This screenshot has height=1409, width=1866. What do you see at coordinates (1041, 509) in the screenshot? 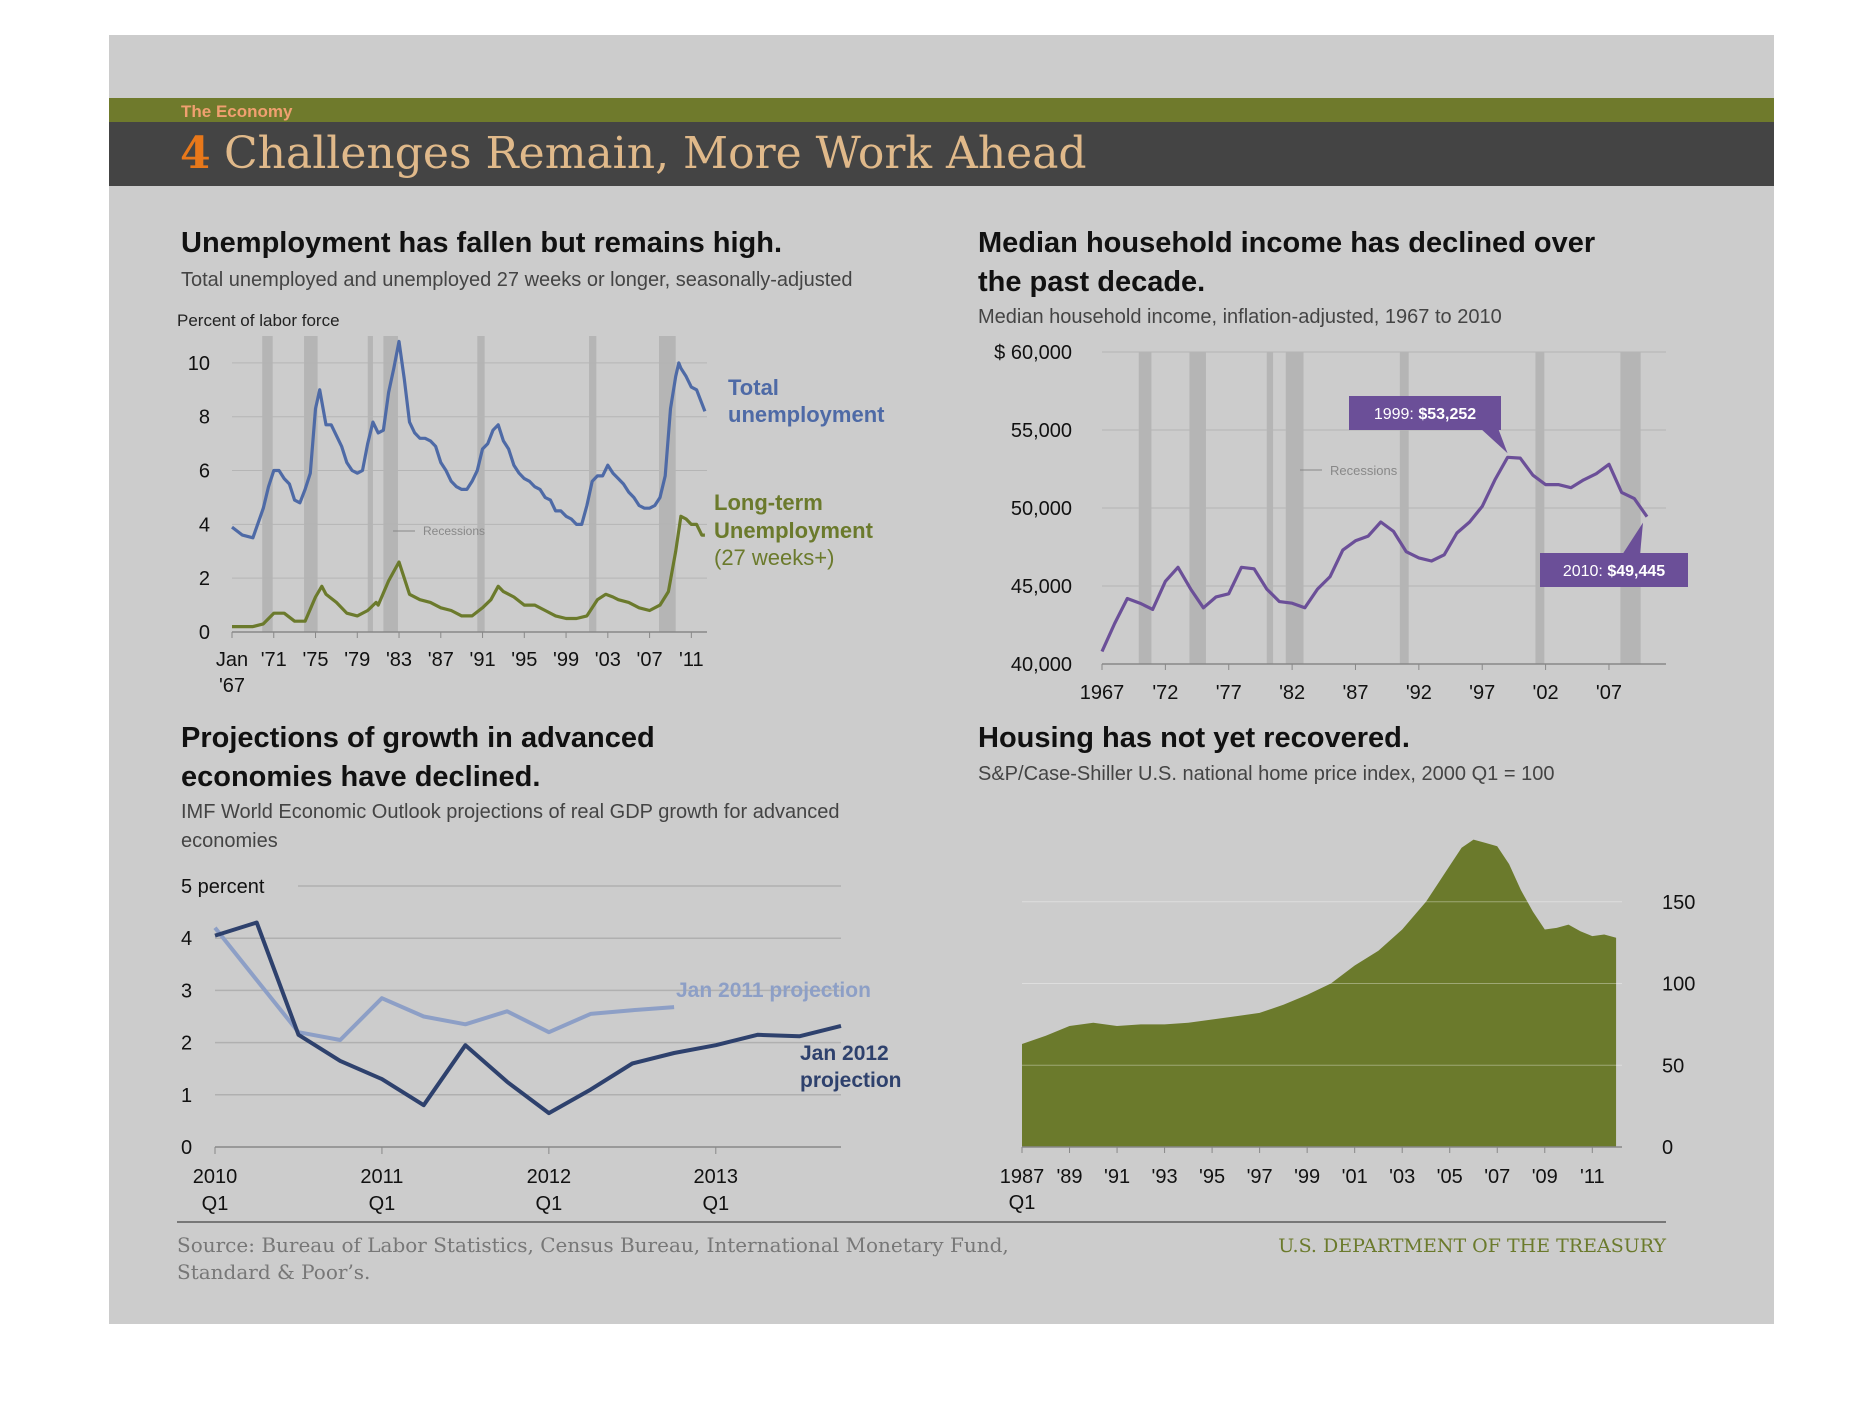
I see `y-tick-label: 50,000` at bounding box center [1041, 509].